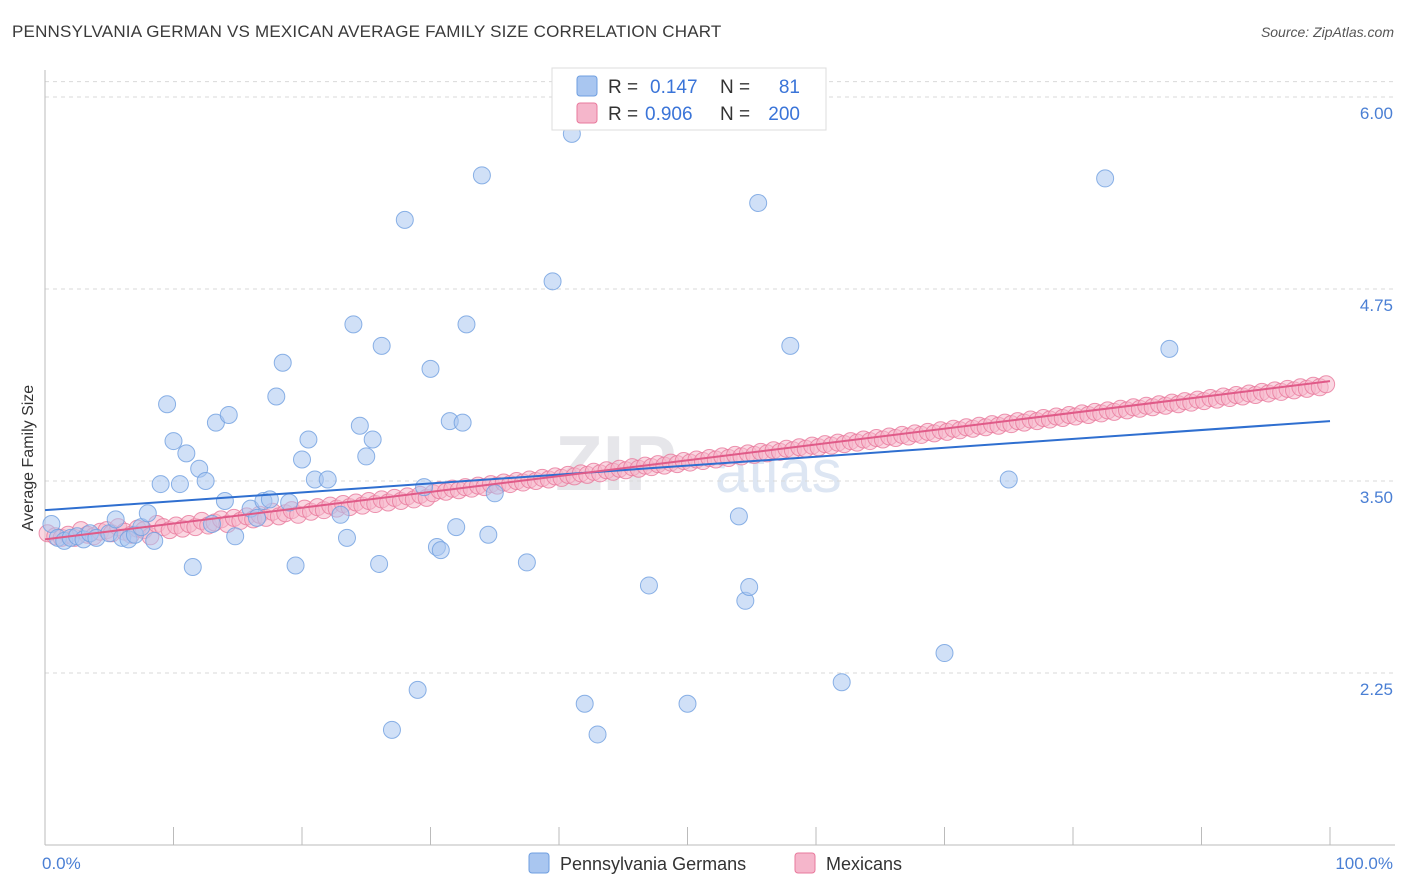 The image size is (1406, 892). What do you see at coordinates (28, 458) in the screenshot?
I see `y-axis-title: Average Family Size` at bounding box center [28, 458].